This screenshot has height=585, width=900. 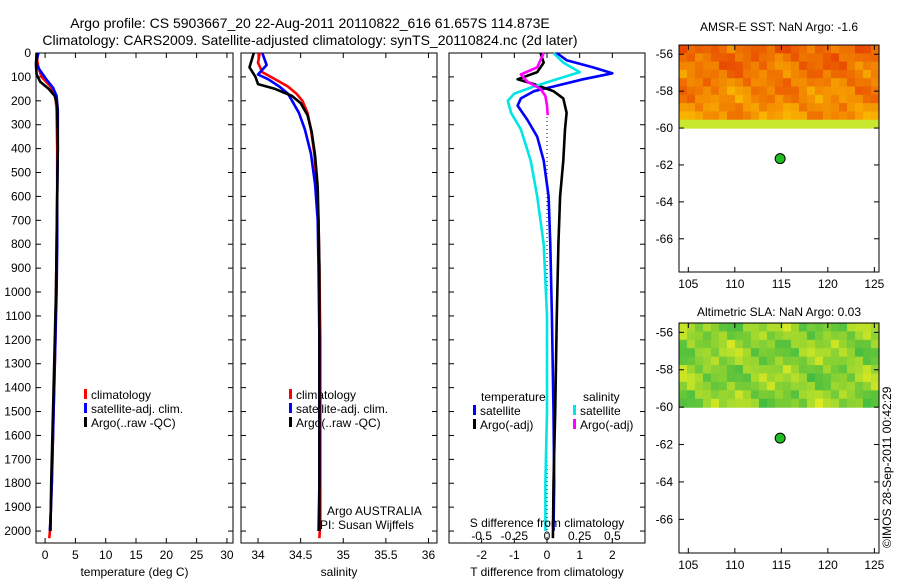 What do you see at coordinates (580, 536) in the screenshot?
I see `top-tick-label: 0.25` at bounding box center [580, 536].